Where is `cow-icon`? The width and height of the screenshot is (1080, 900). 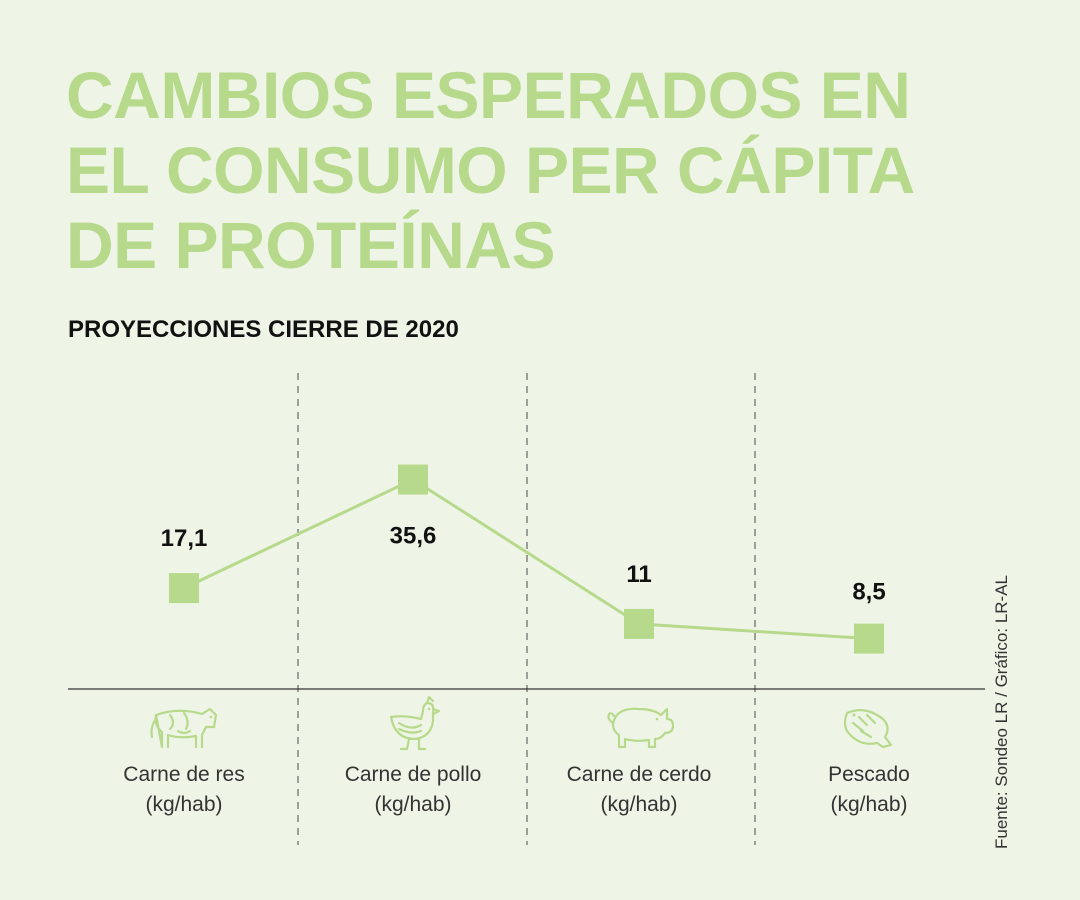
cow-icon is located at coordinates (184, 728).